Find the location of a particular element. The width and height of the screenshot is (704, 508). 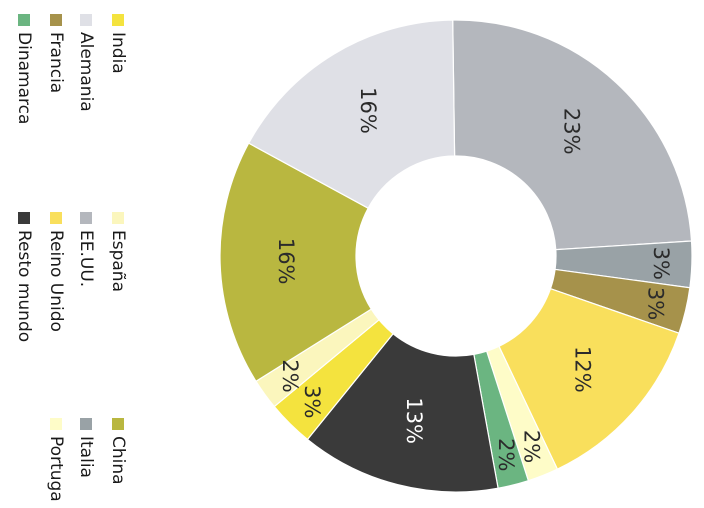

slice-label-dinamarca: 2% is located at coordinates (506, 454).